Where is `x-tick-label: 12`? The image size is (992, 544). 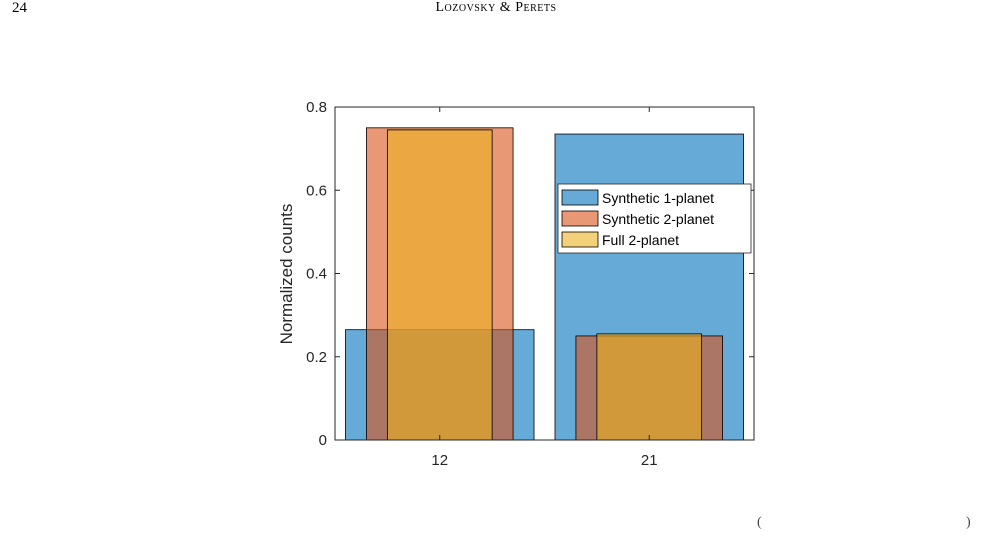 x-tick-label: 12 is located at coordinates (439, 460).